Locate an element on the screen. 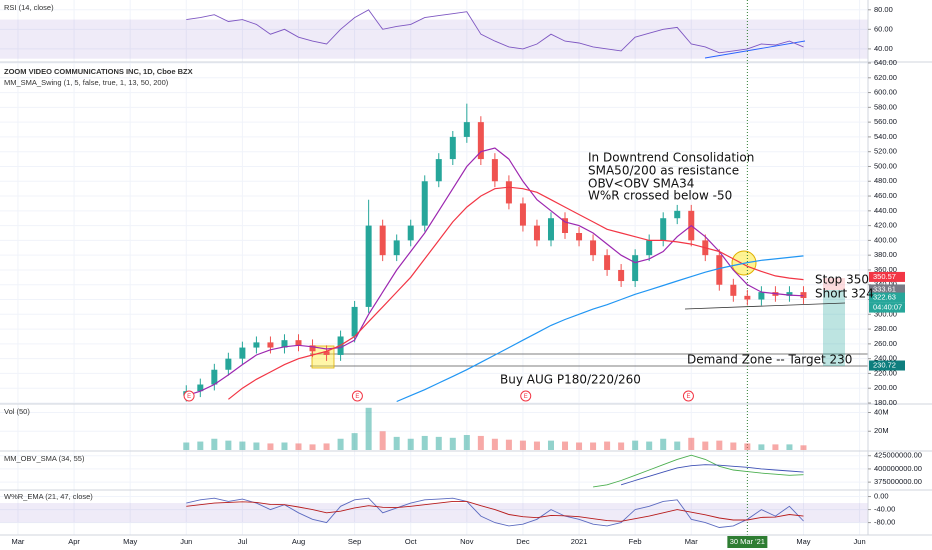 This screenshot has height=550, width=932. price-label: 333.61 is located at coordinates (884, 288).